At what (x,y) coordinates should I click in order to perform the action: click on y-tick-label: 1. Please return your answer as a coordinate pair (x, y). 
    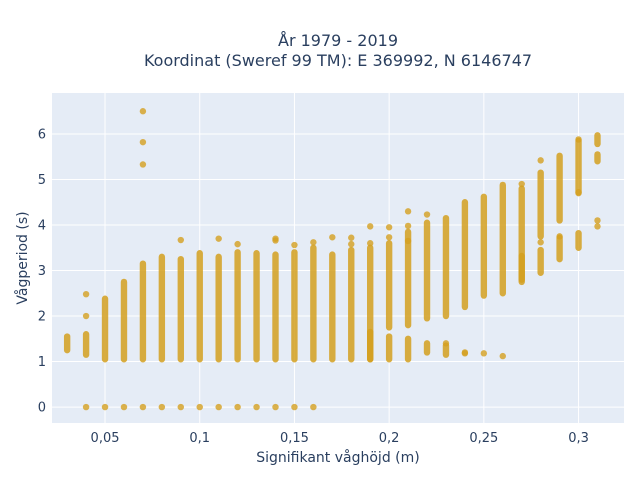
    Looking at the image, I should click on (42, 362).